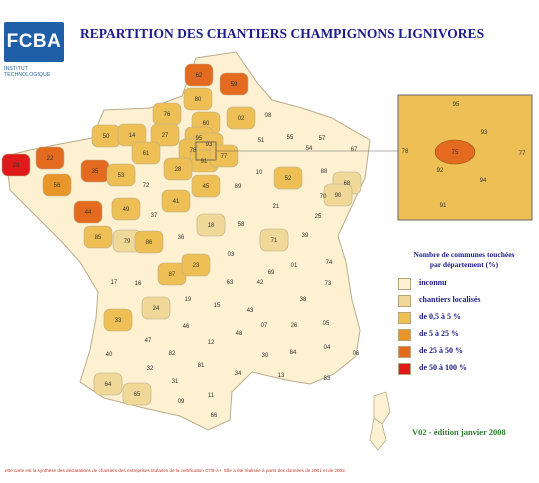  I want to click on department-label-66: 66, so click(214, 416).